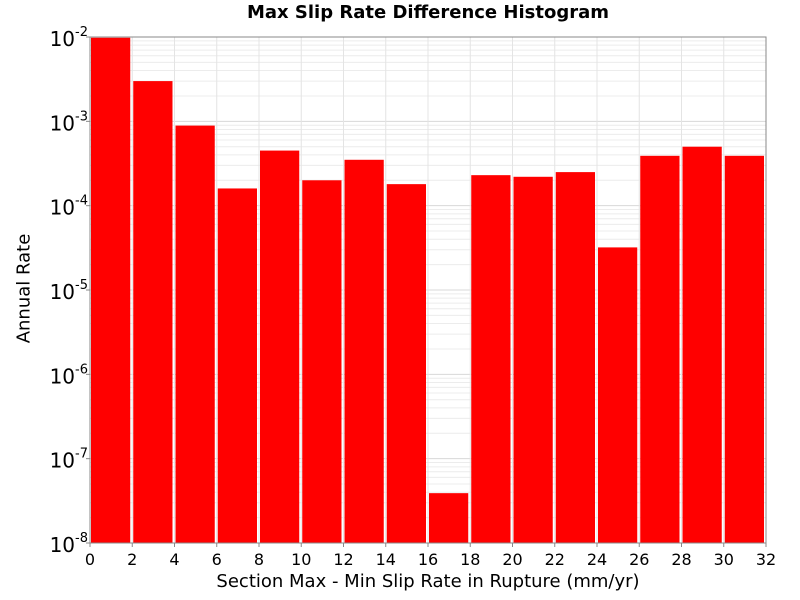  I want to click on y-tick-label: 10⁻⁵, so click(69, 291).